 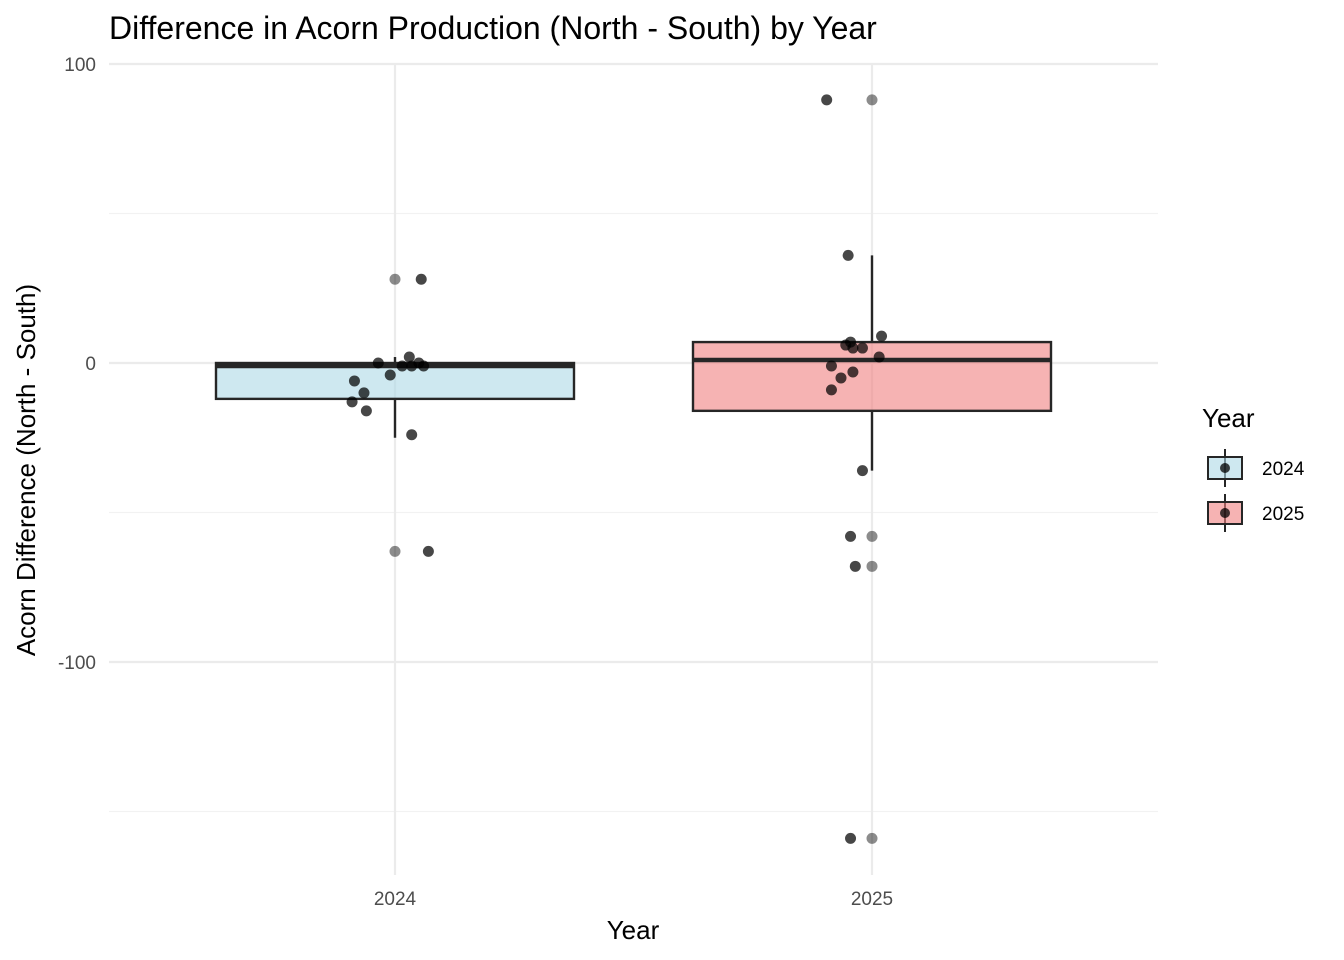 I want to click on legend-label: 2024, so click(x=1283, y=469).